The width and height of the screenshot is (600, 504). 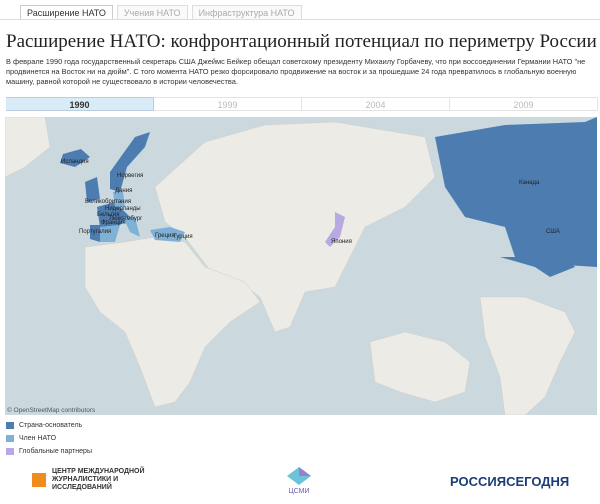 What do you see at coordinates (108, 202) in the screenshot?
I see `country-label: Великобритания` at bounding box center [108, 202].